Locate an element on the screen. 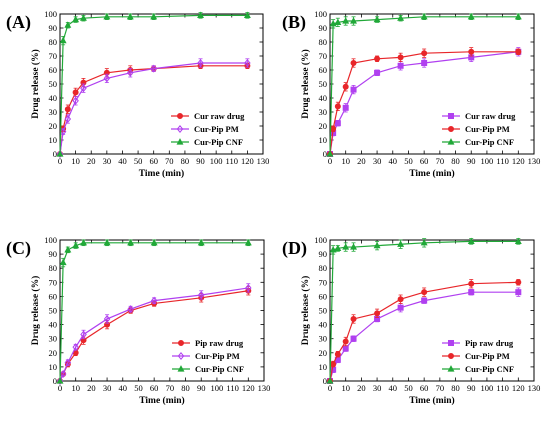 The image size is (550, 427). legend: Cur raw drug Cur-Pip PM Cur-Pip CNF is located at coordinates (479, 129).